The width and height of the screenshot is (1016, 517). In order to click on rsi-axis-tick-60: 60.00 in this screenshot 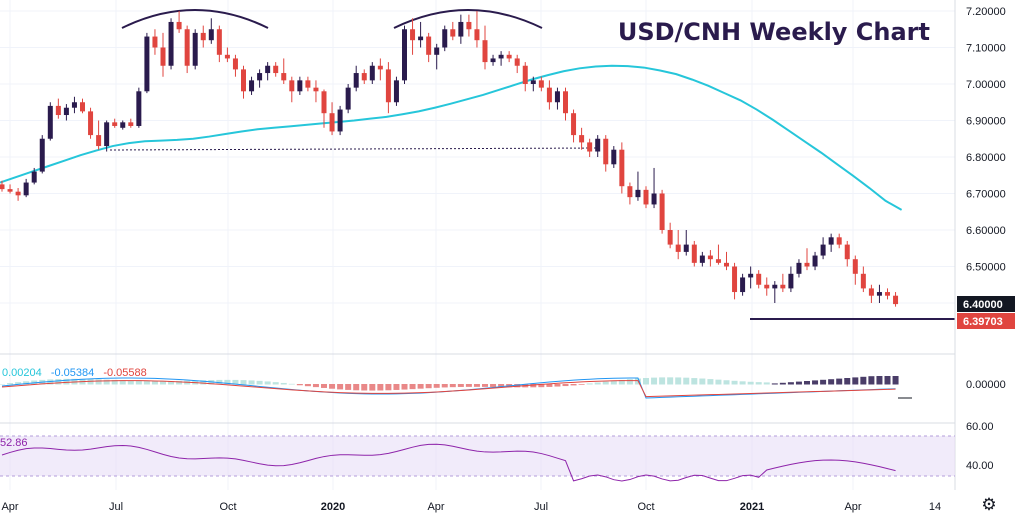, I will do `click(980, 427)`.